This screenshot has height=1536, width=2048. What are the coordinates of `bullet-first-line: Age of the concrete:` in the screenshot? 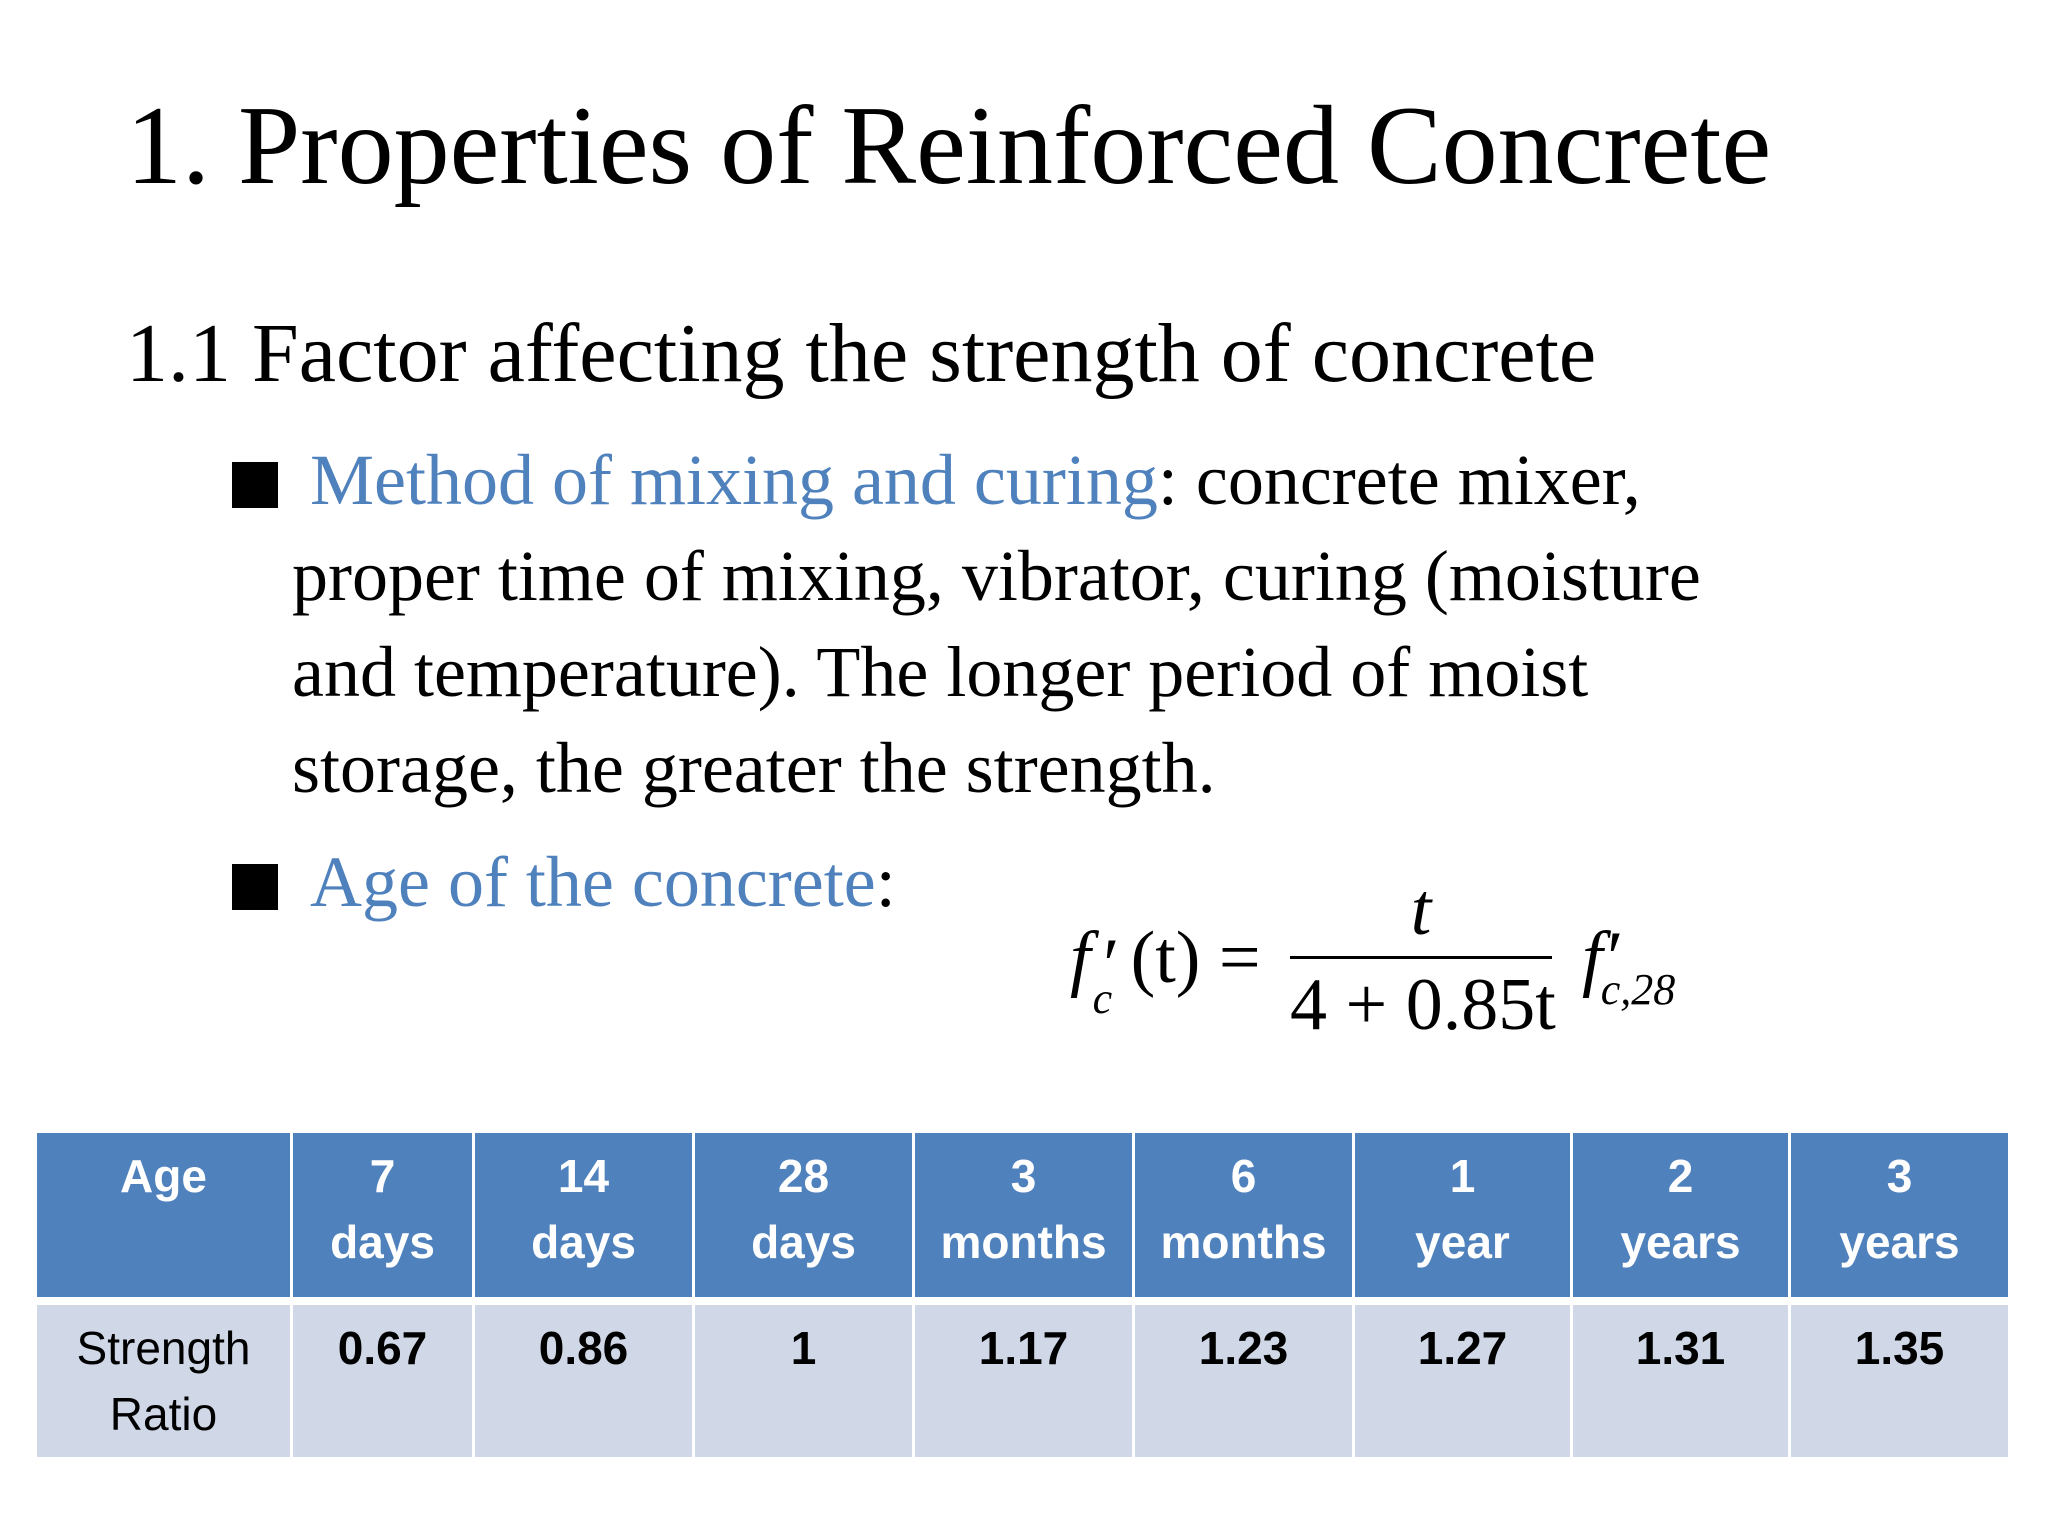 It's located at (1072, 882).